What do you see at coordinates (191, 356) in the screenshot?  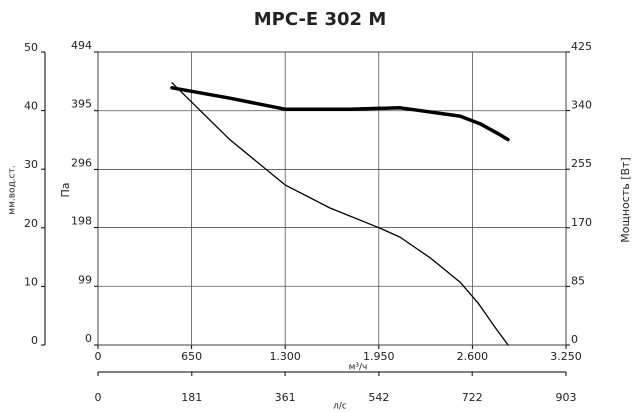 I see `x-tick-label: 650` at bounding box center [191, 356].